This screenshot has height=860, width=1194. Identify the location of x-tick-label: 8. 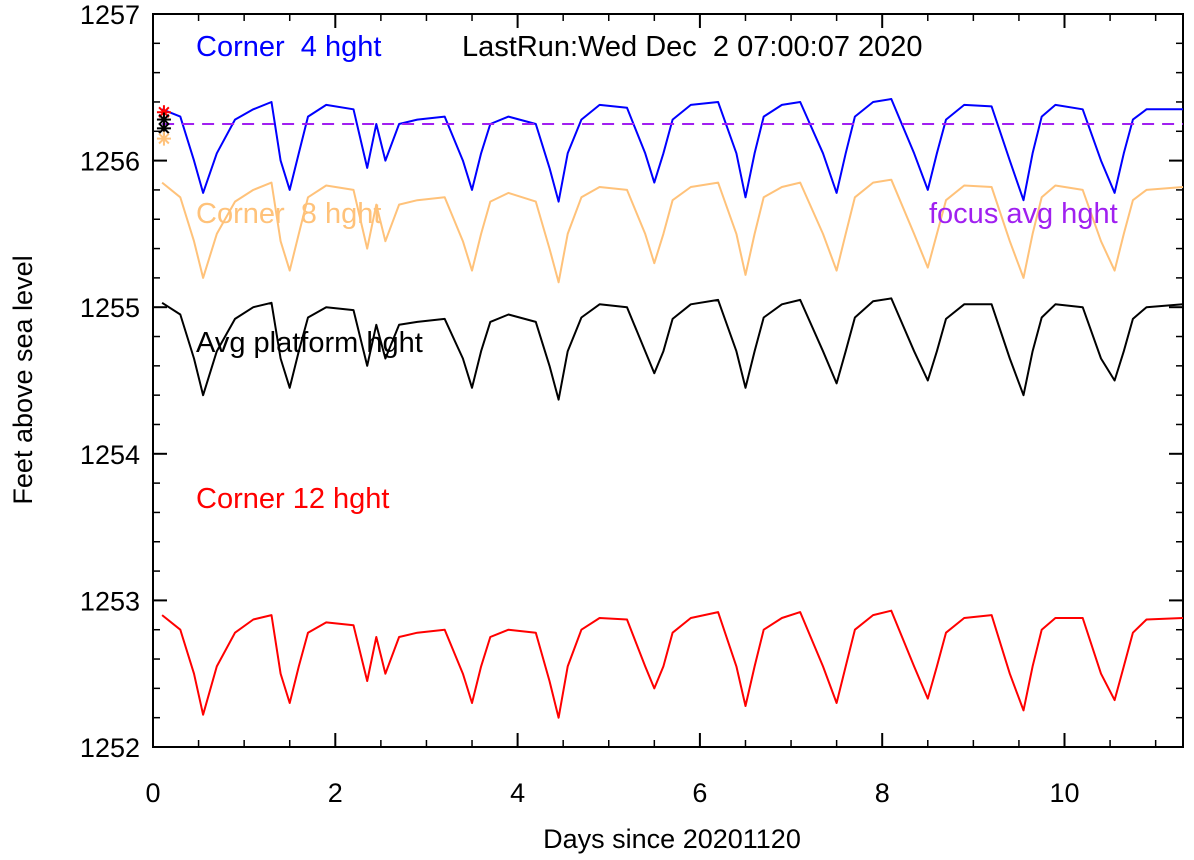
(882, 793).